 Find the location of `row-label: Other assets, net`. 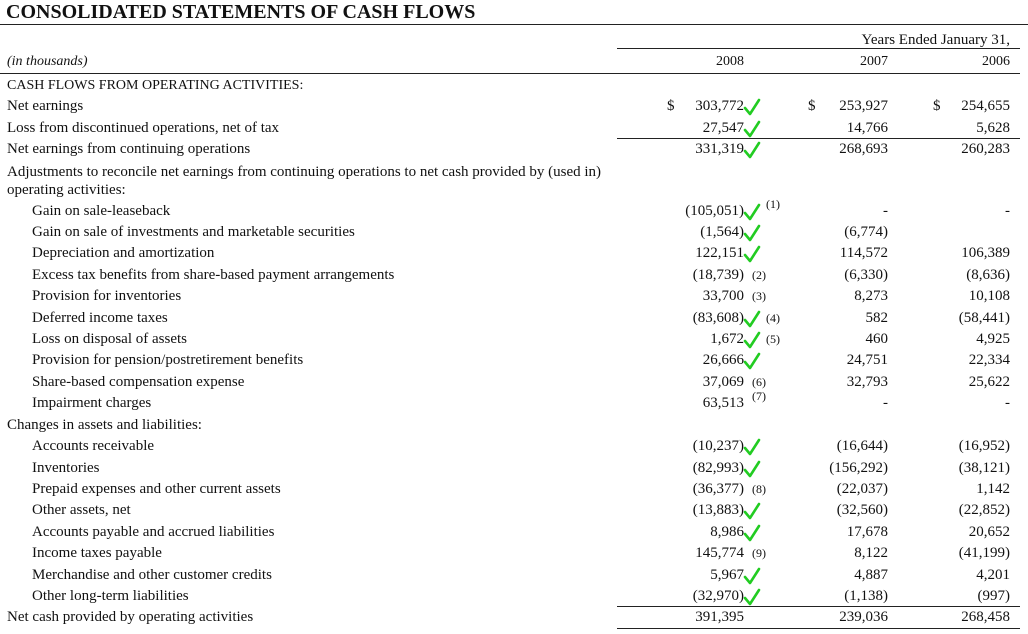

row-label: Other assets, net is located at coordinates (81, 510).